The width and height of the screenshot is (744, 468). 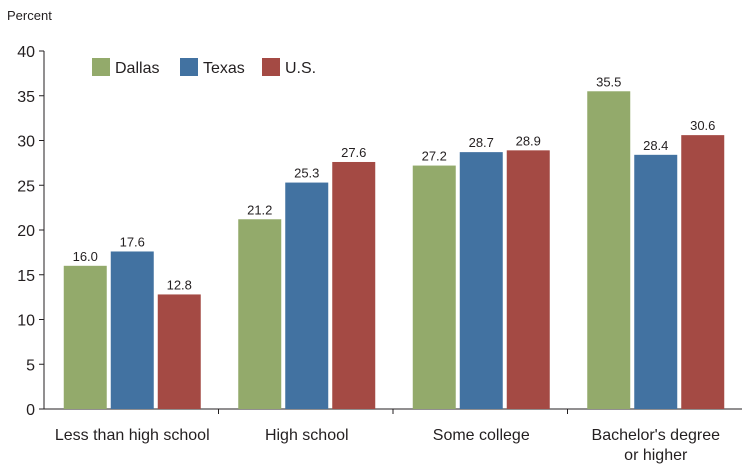 I want to click on y-tick-label: 30, so click(x=26, y=142).